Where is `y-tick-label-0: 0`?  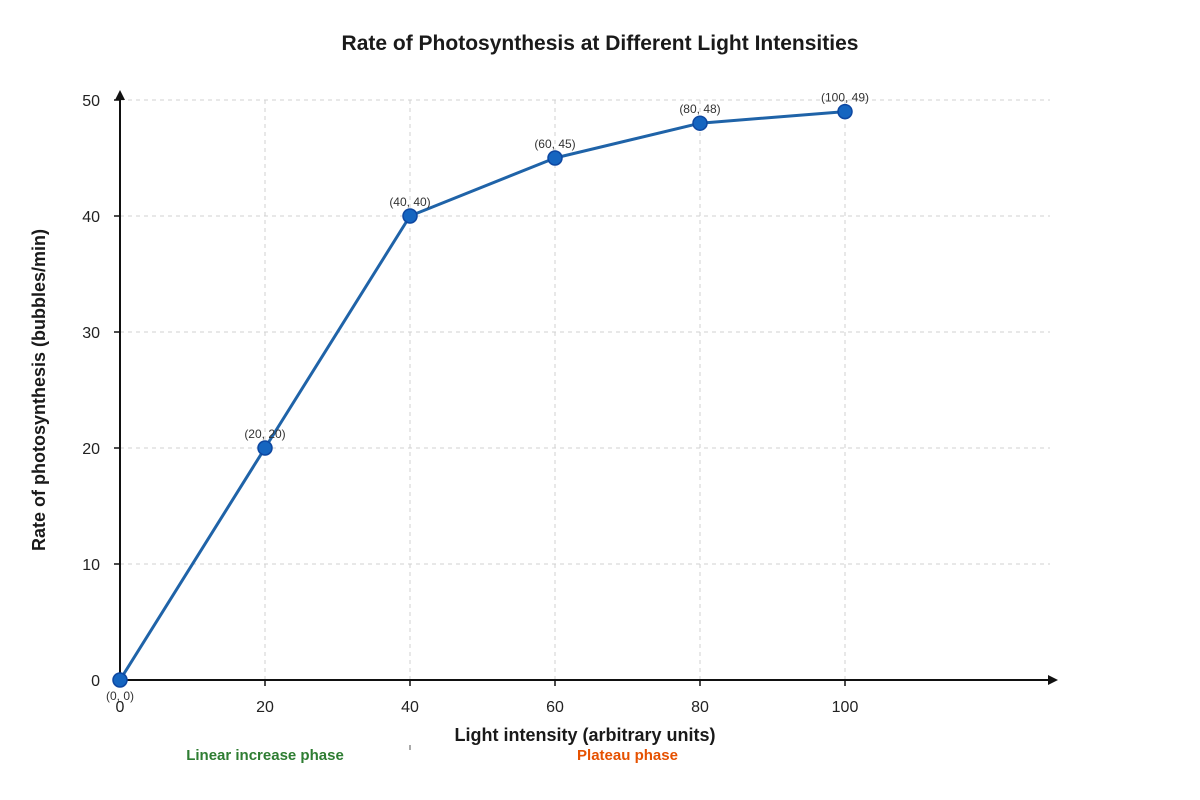
y-tick-label-0: 0 is located at coordinates (95, 681).